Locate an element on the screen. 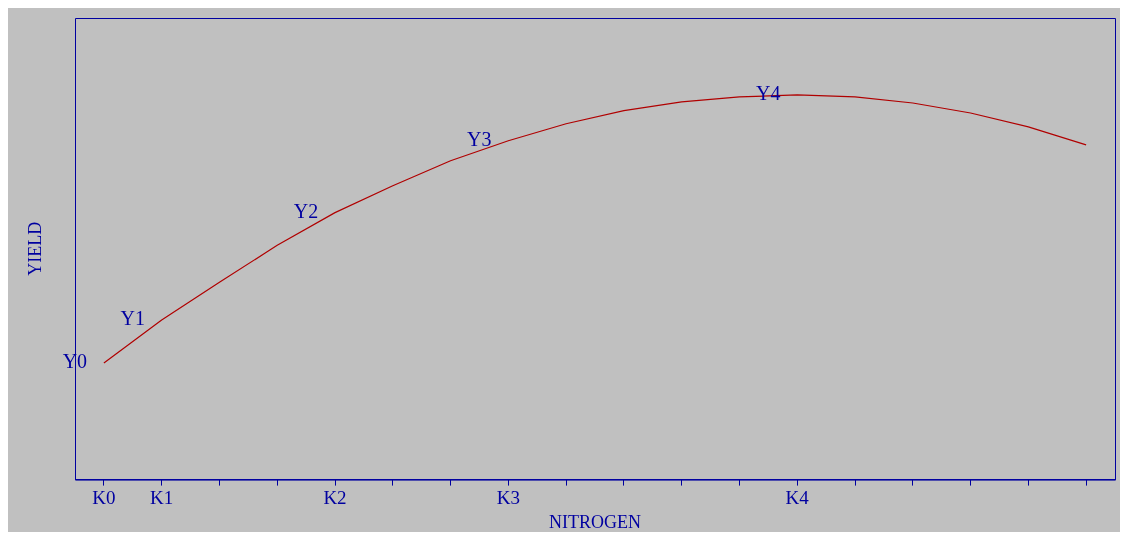 This screenshot has width=1128, height=540. y-axis-title: YIELD is located at coordinates (34, 248).